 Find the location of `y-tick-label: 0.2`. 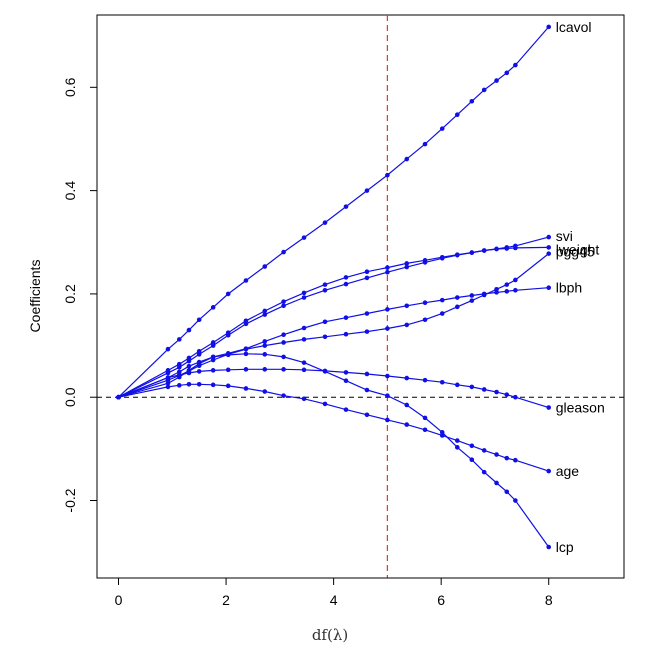

y-tick-label: 0.2 is located at coordinates (70, 294).